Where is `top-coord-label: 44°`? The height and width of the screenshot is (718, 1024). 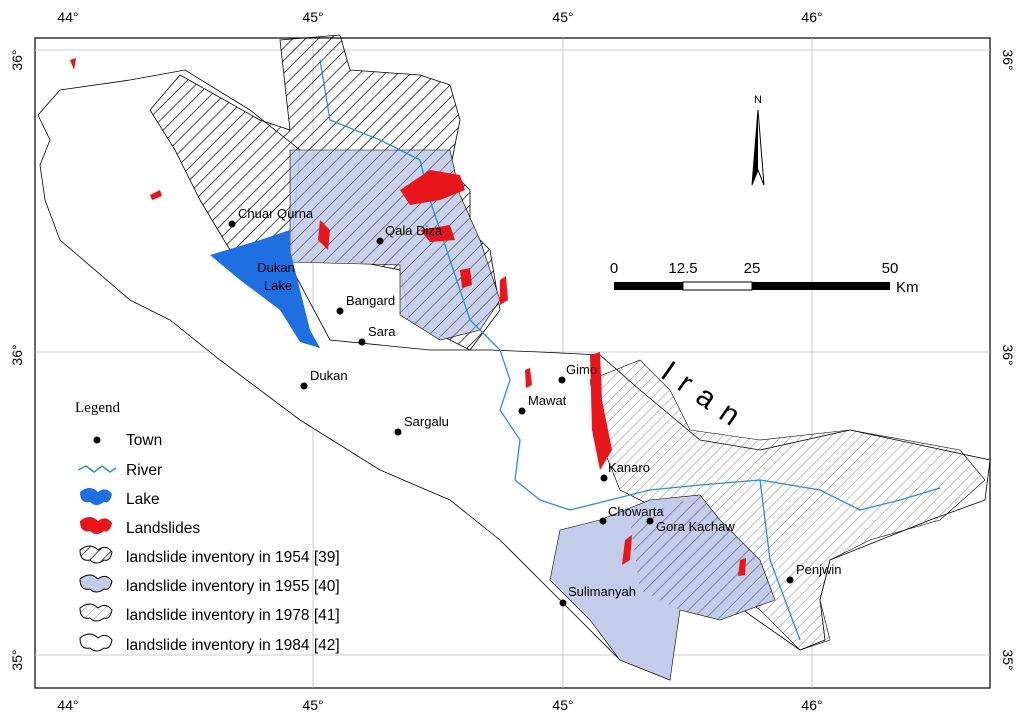 top-coord-label: 44° is located at coordinates (67, 17).